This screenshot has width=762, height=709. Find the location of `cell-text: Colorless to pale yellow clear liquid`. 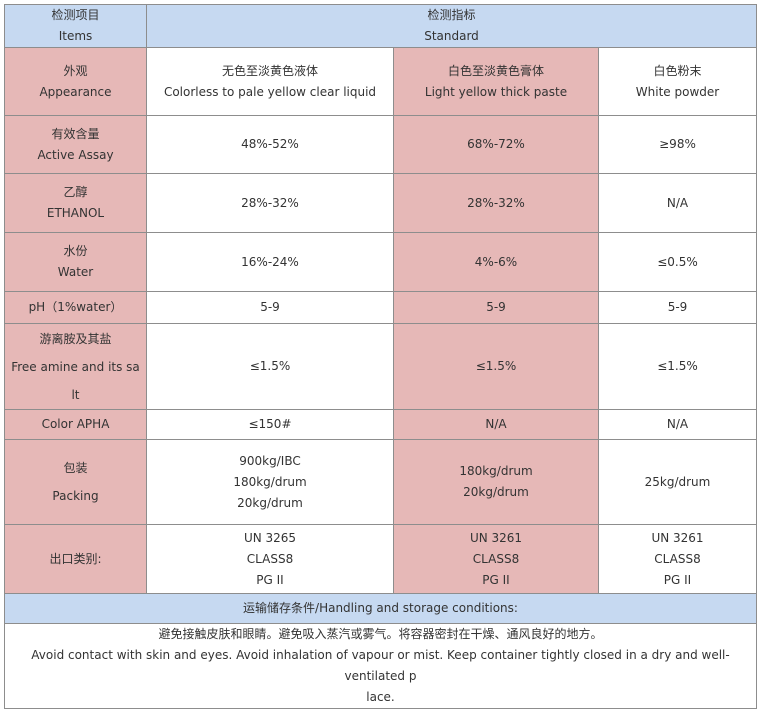

cell-text: Colorless to pale yellow clear liquid is located at coordinates (270, 91).